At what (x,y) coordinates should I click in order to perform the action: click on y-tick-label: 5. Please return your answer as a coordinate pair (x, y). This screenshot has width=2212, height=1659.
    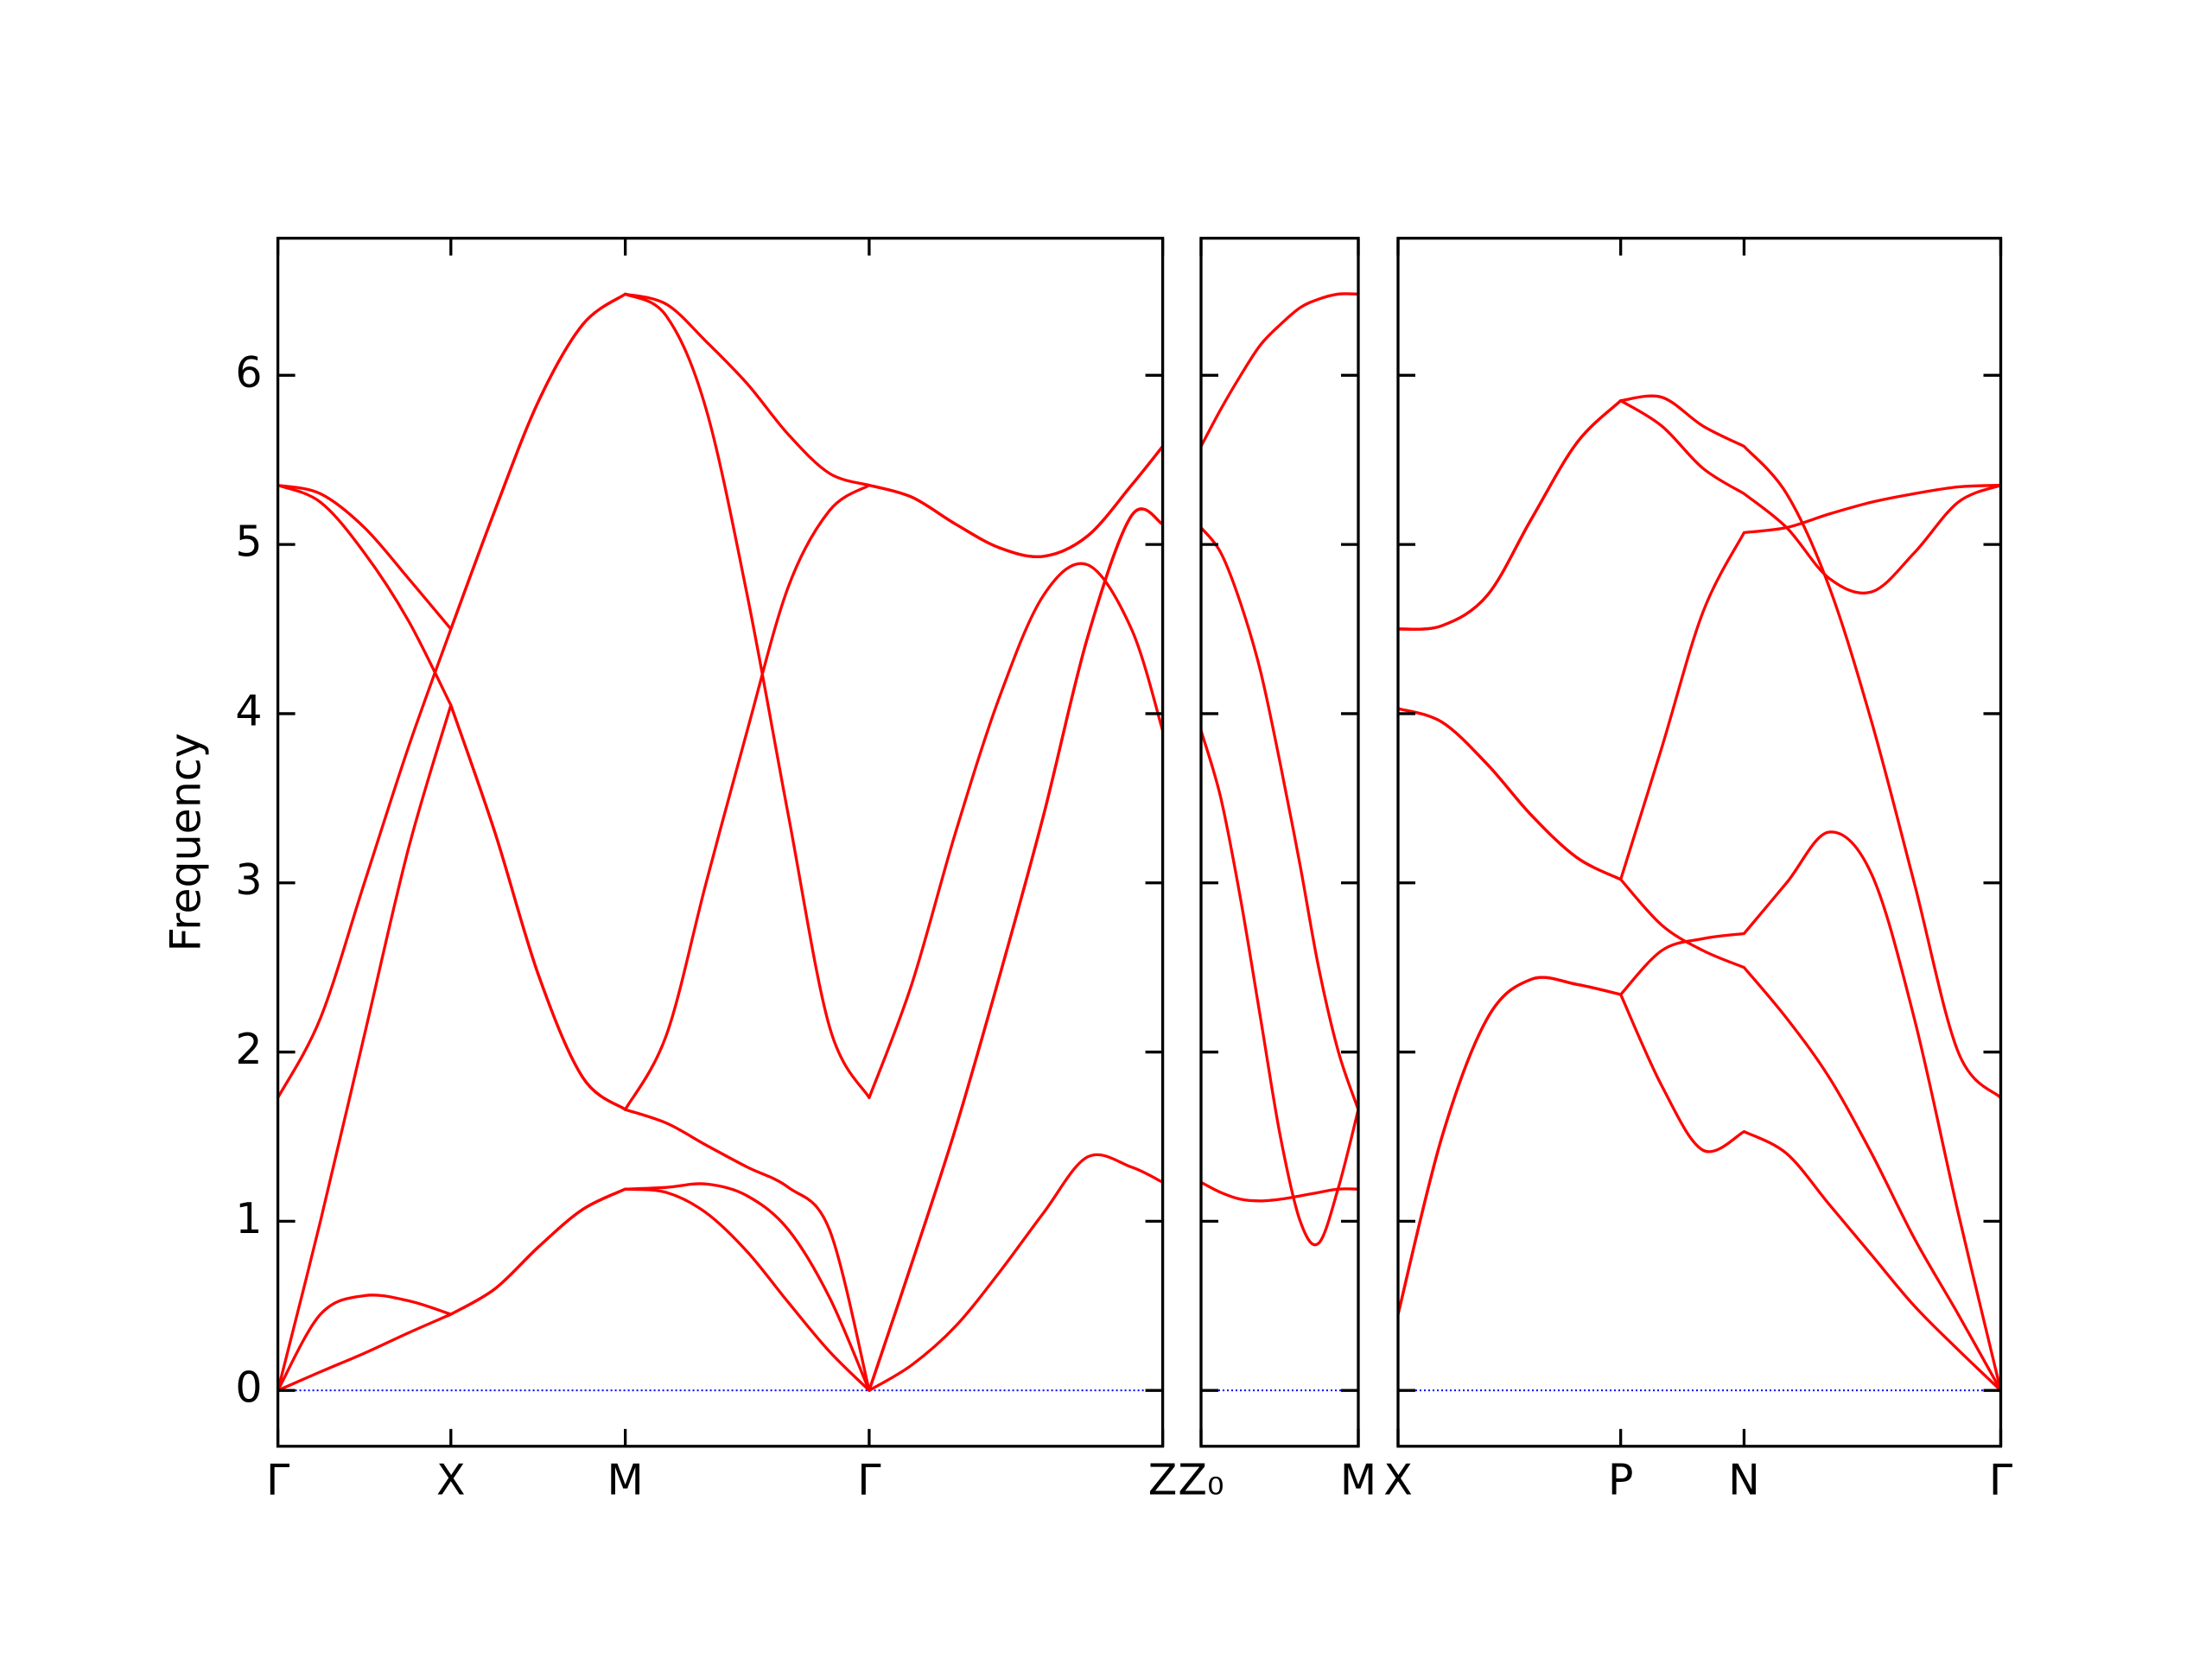
    Looking at the image, I should click on (248, 542).